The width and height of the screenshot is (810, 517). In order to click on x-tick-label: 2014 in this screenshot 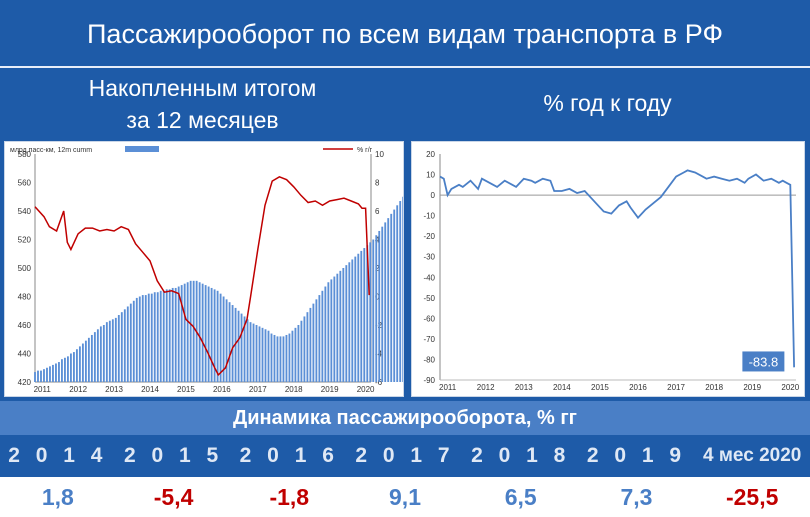, I will do `click(150, 389)`.